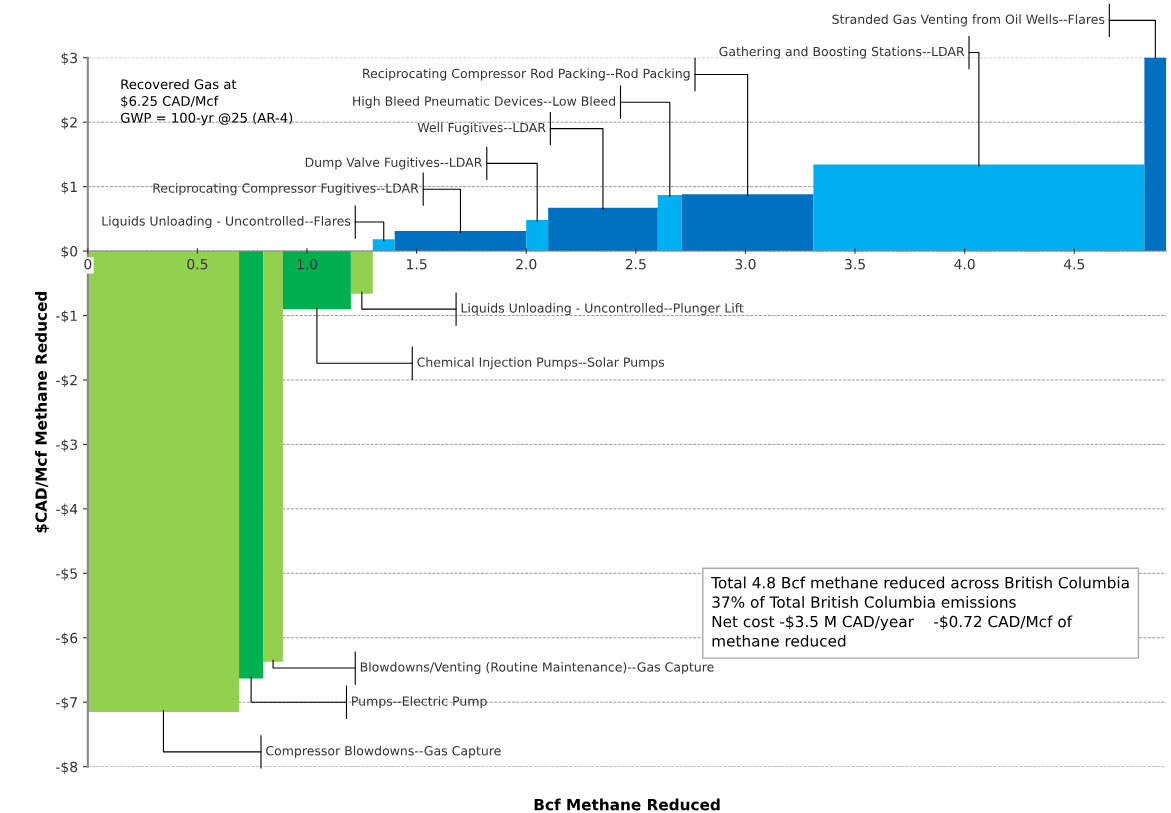  I want to click on y-tick-label: $2, so click(69, 123).